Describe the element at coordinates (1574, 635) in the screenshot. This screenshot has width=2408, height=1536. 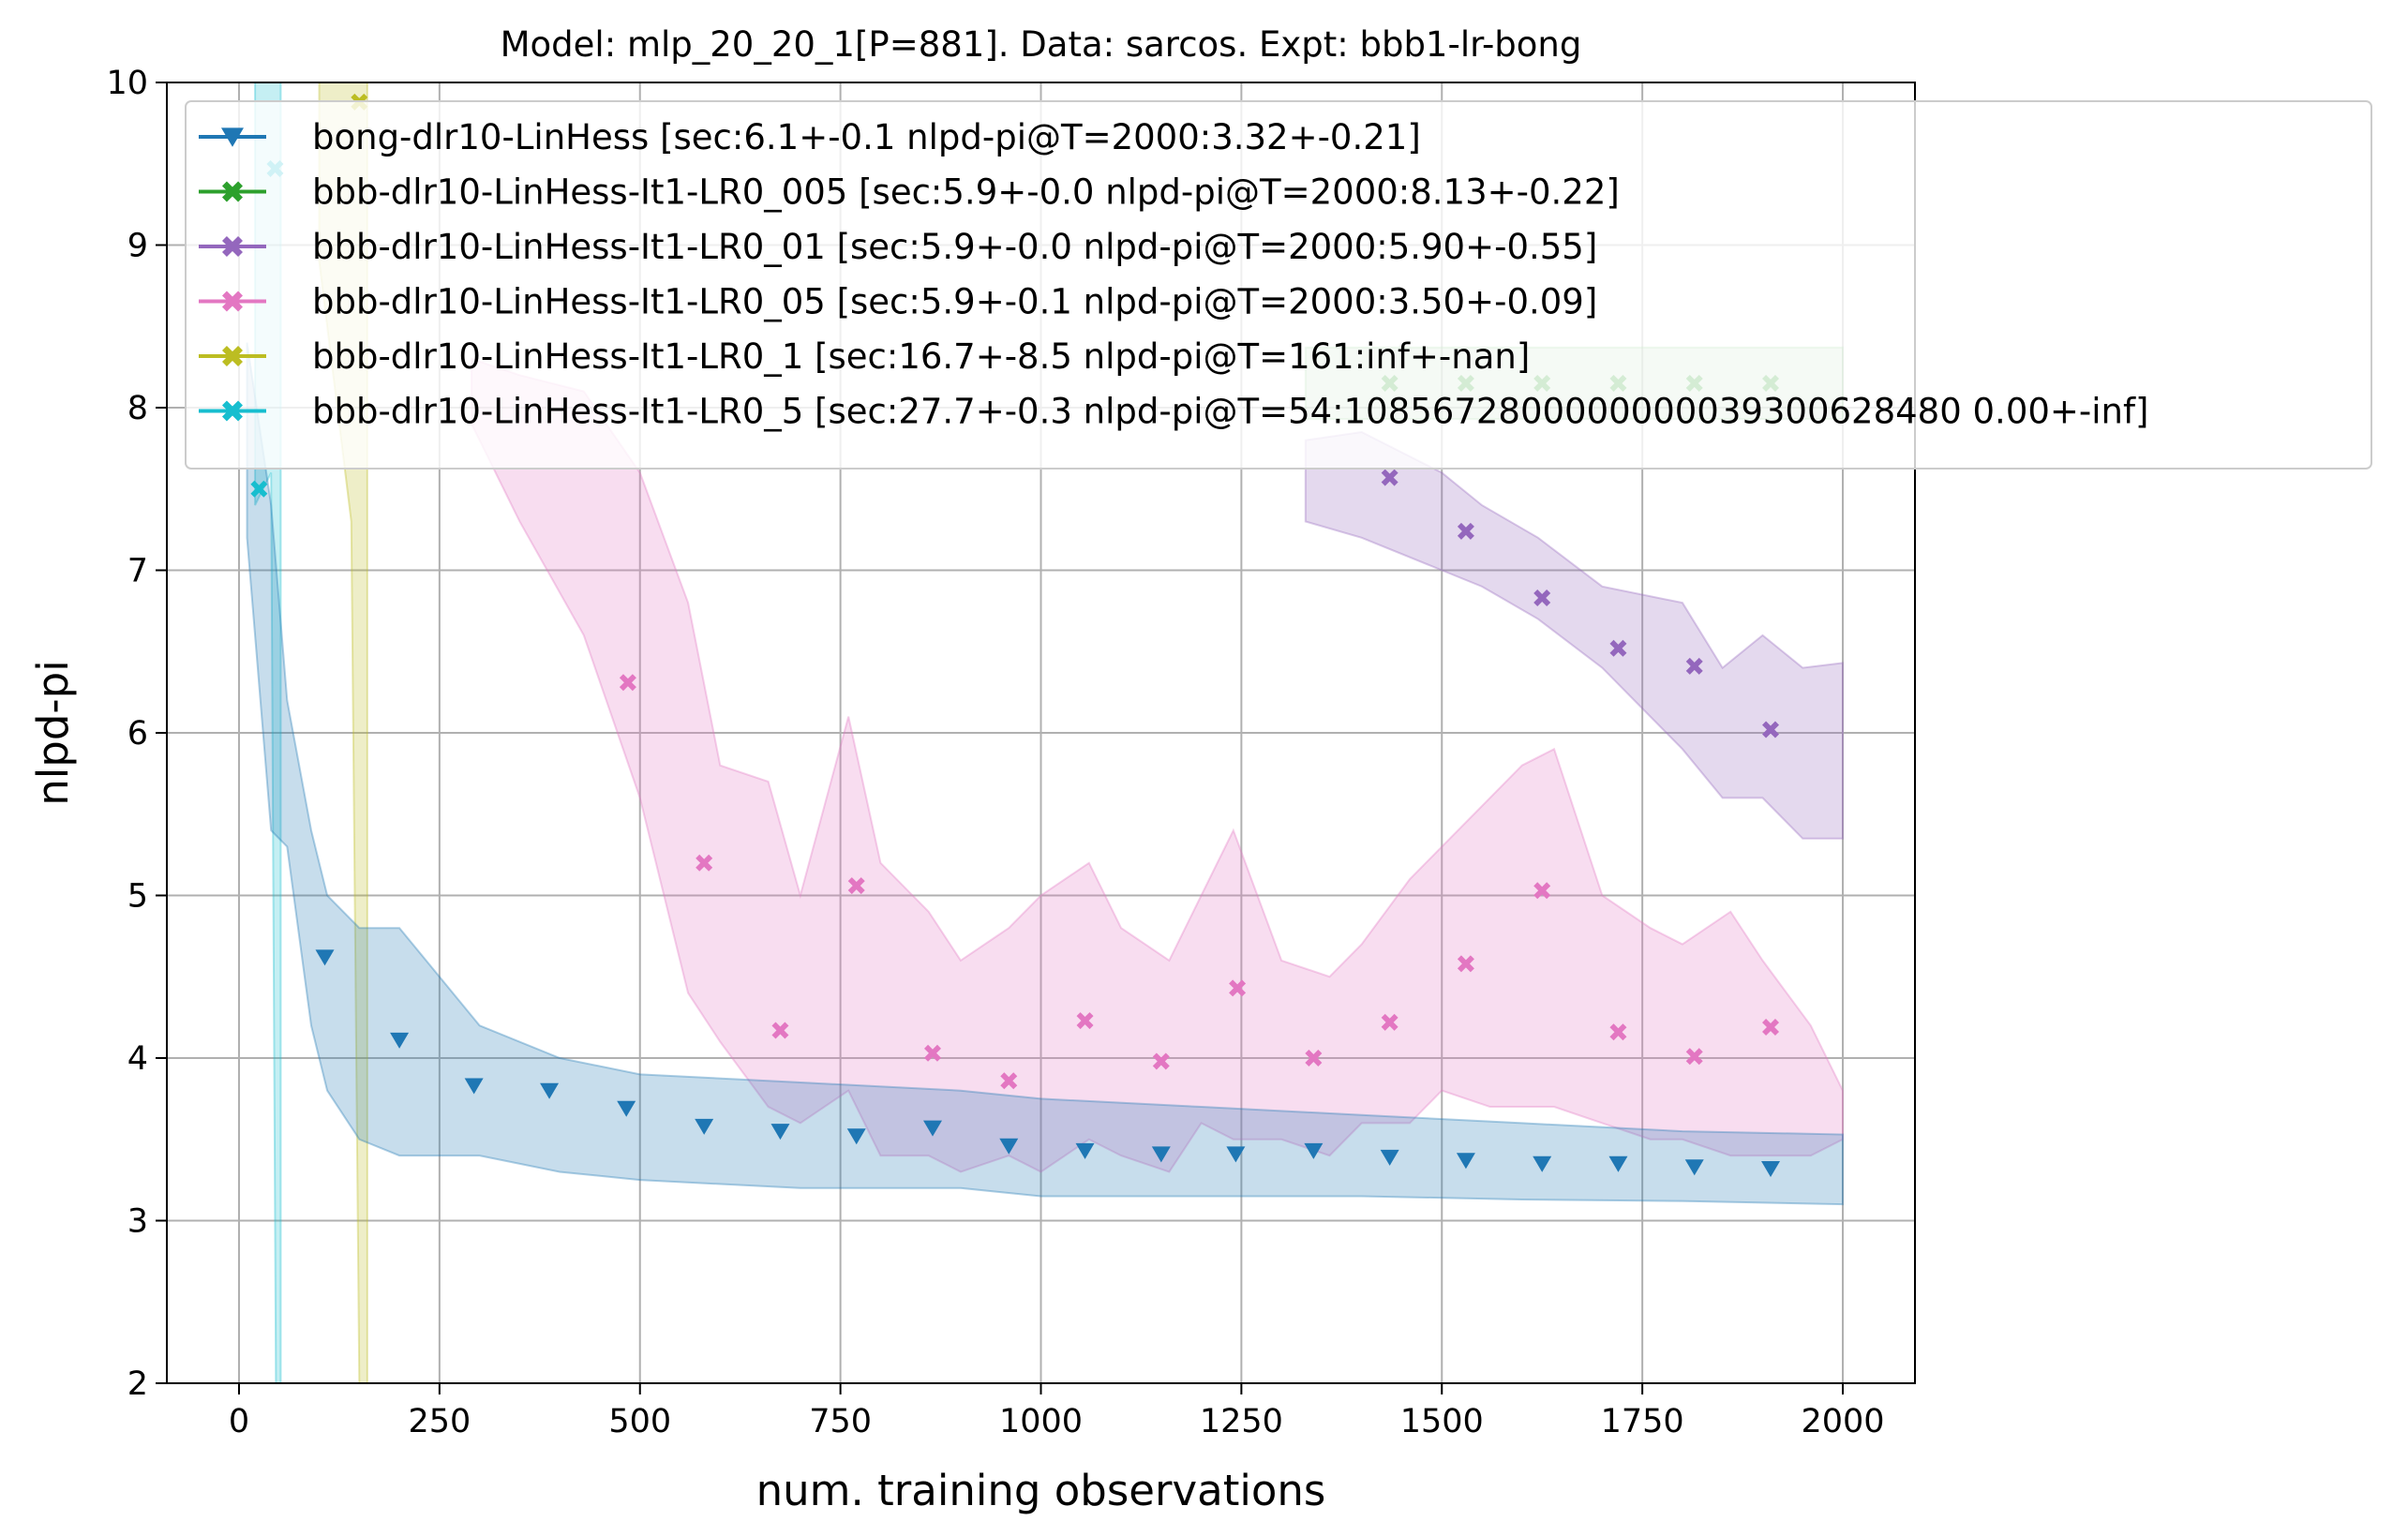
I see `series-band` at that location.